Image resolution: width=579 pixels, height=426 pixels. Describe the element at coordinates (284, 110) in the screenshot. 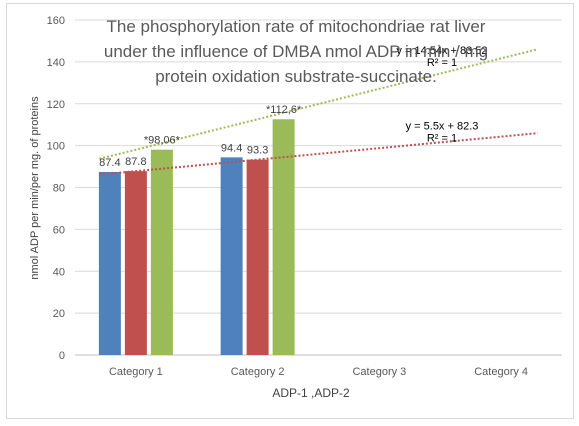

I see `data-label: *112,6*` at that location.